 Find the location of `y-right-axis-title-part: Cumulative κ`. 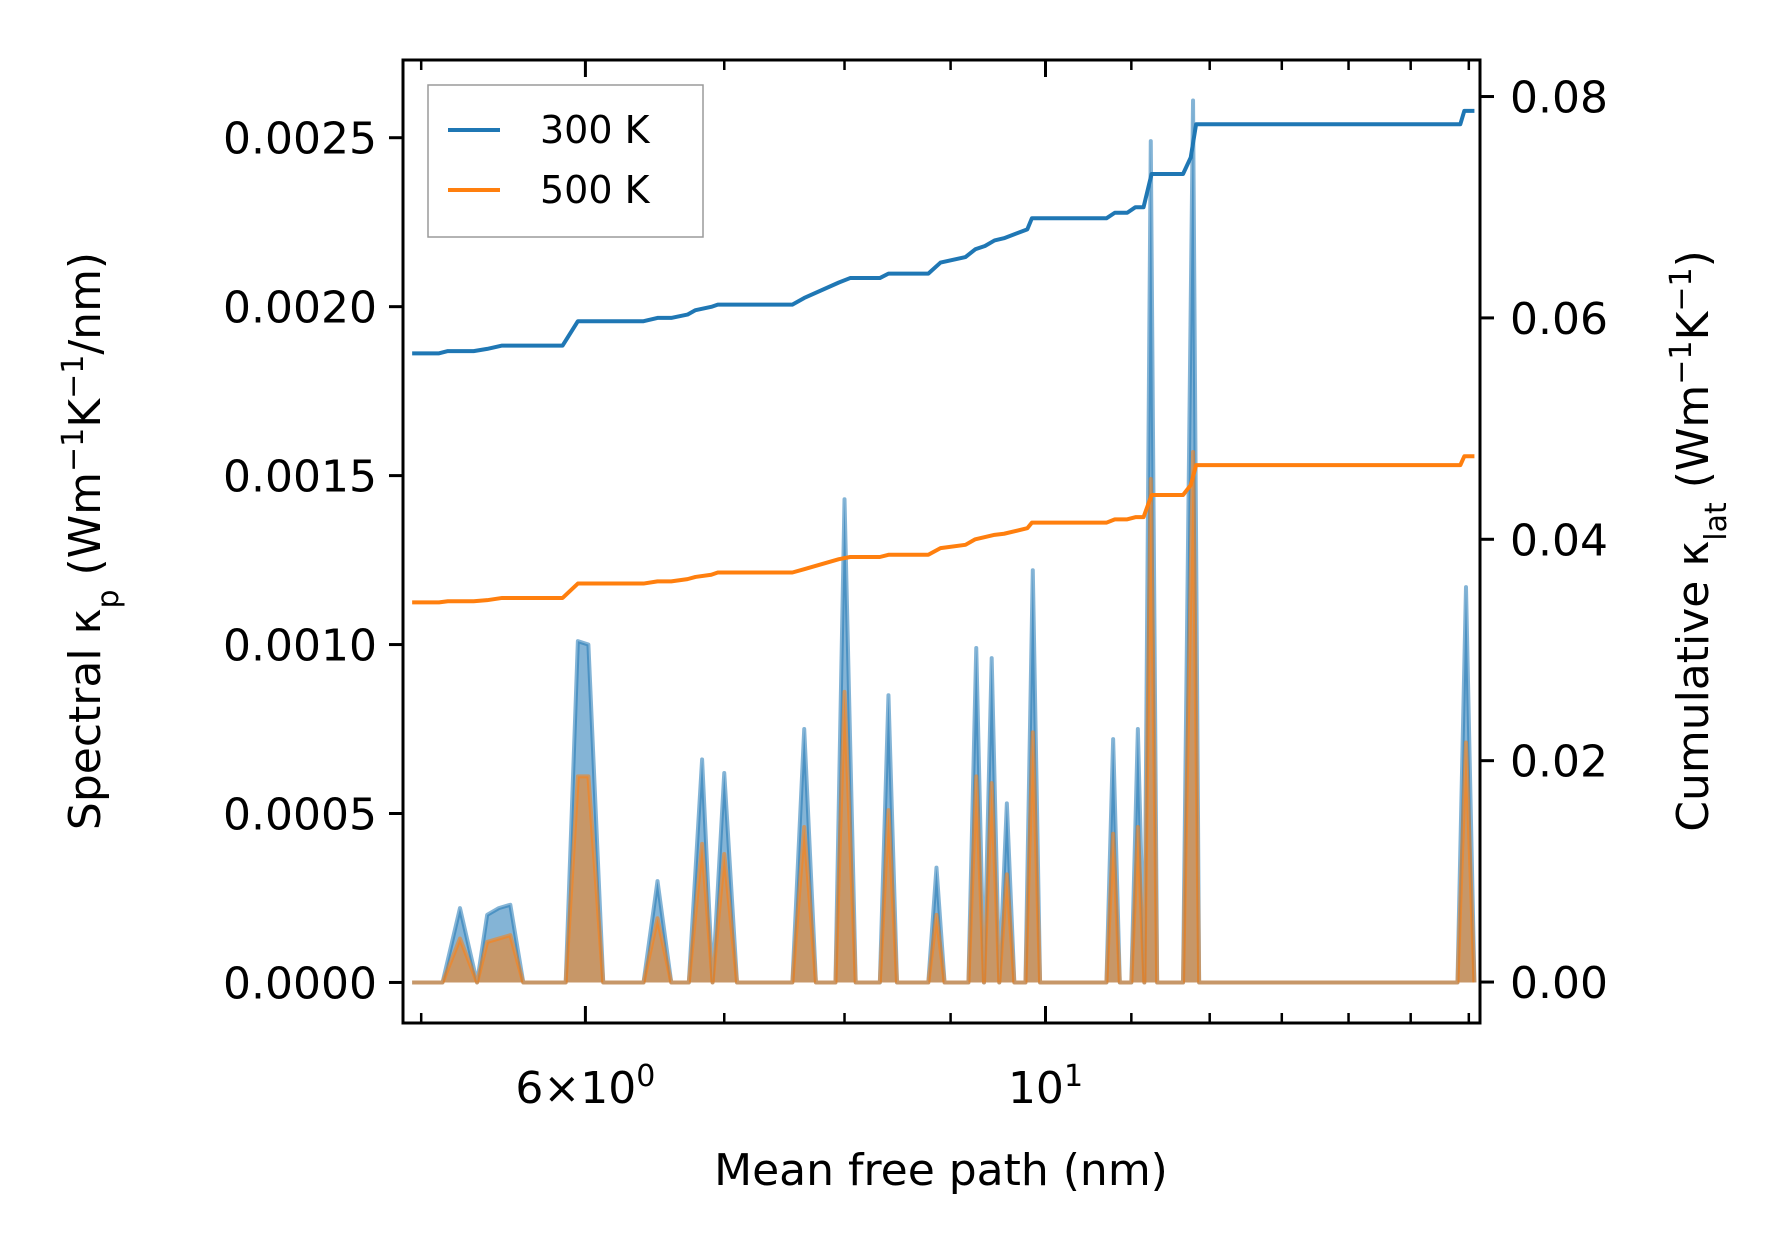

y-right-axis-title-part: Cumulative κ is located at coordinates (1693, 686).